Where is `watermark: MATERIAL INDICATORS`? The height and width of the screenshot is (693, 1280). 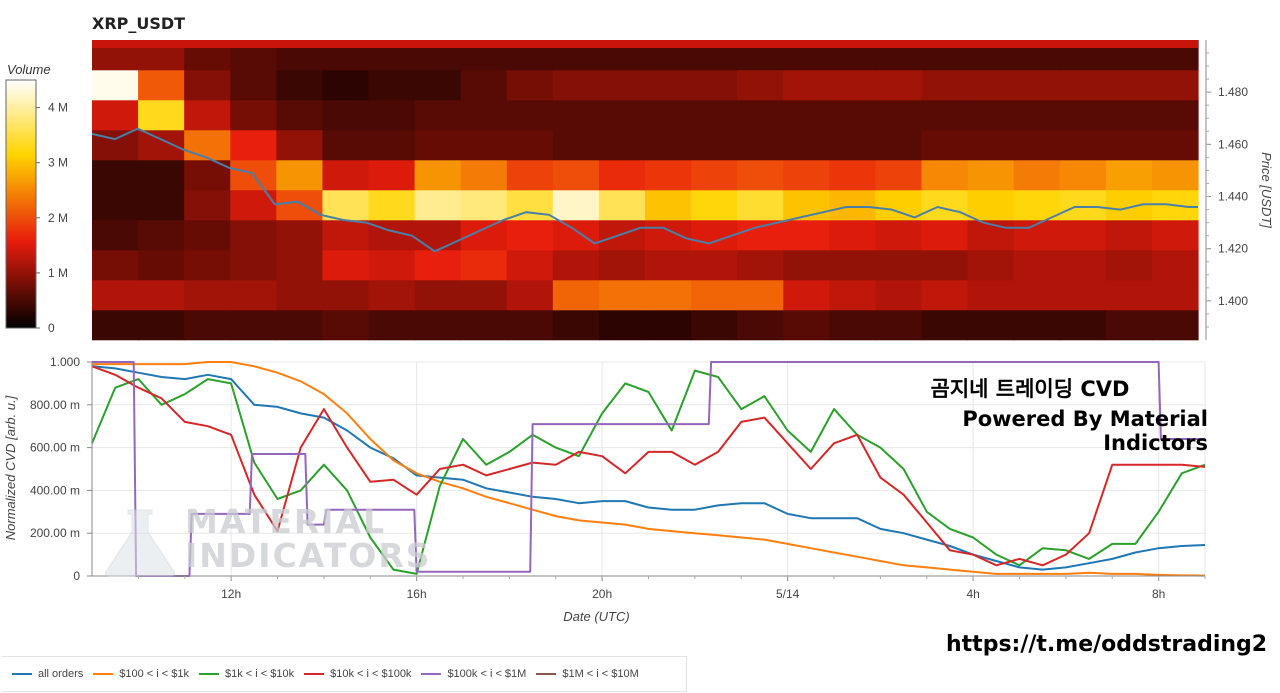 watermark: MATERIAL INDICATORS is located at coordinates (308, 539).